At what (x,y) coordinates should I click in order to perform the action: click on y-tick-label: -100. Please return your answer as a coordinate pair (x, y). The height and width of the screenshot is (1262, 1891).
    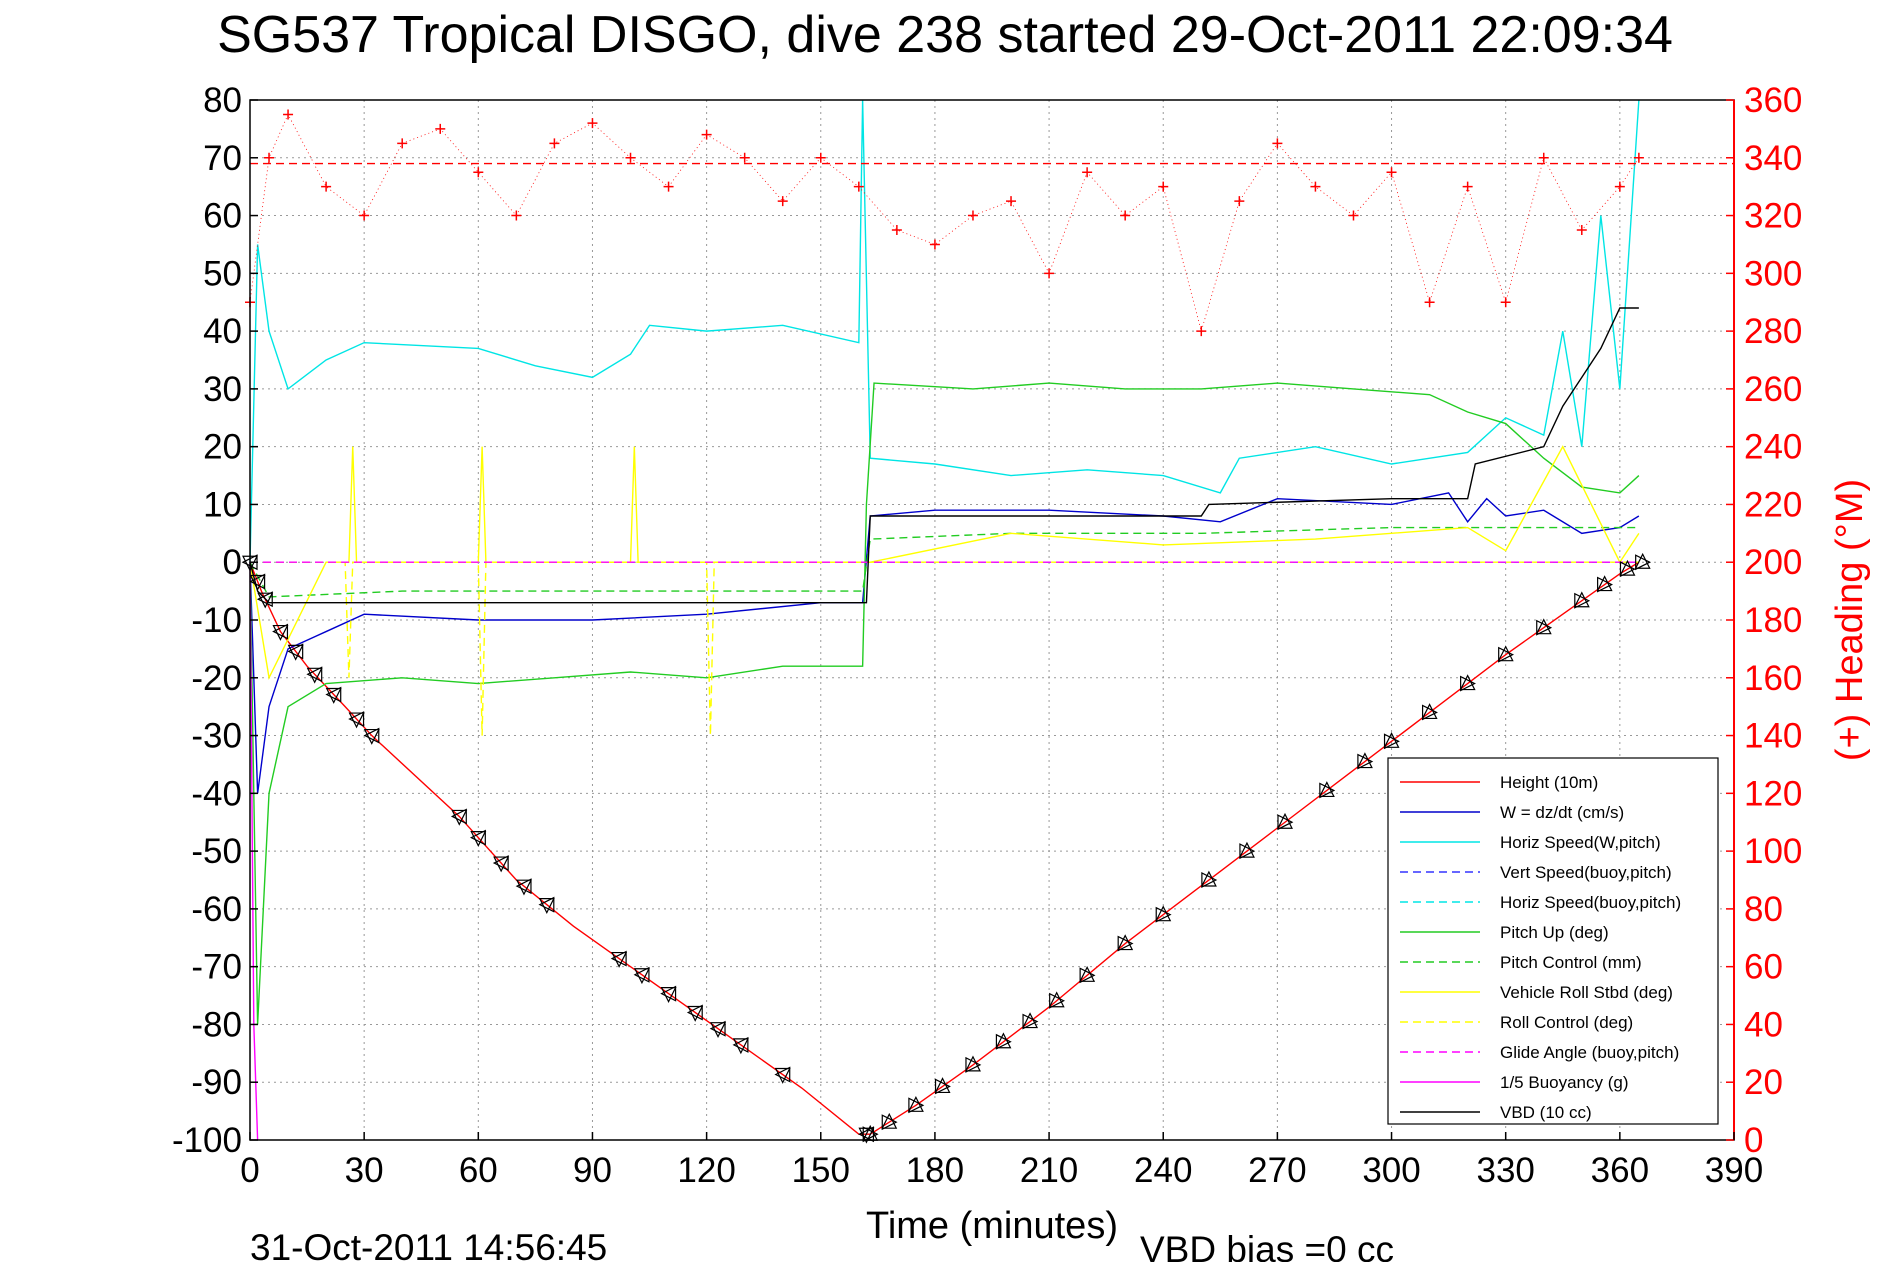
    Looking at the image, I should click on (207, 1140).